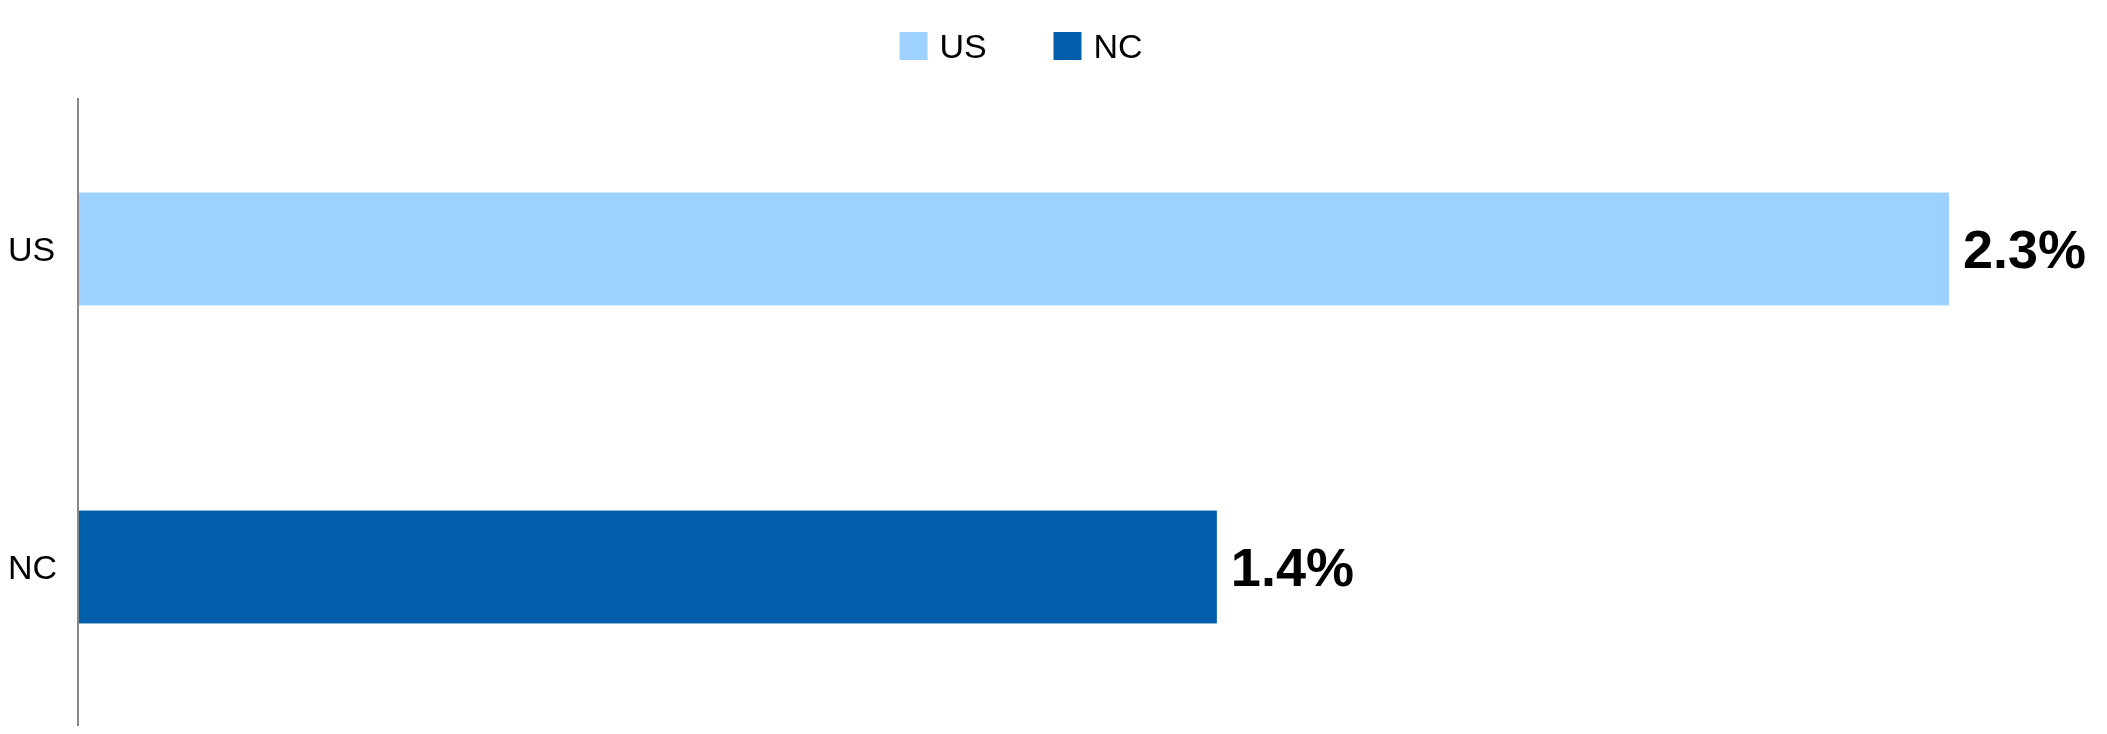  What do you see at coordinates (963, 46) in the screenshot?
I see `legend-label: US` at bounding box center [963, 46].